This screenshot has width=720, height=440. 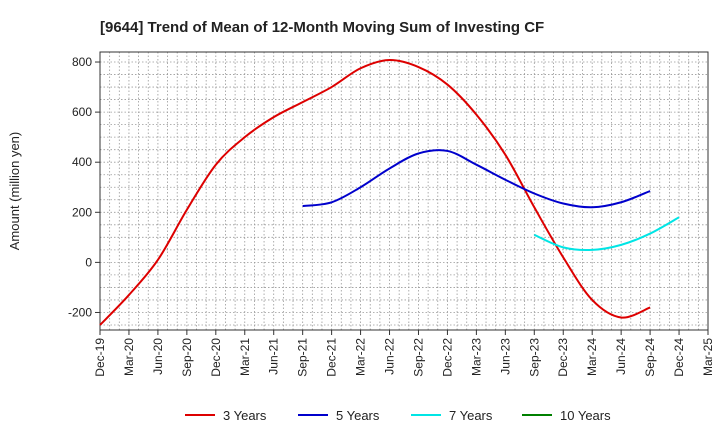 What do you see at coordinates (274, 356) in the screenshot?
I see `x-tick-label: Jun-21` at bounding box center [274, 356].